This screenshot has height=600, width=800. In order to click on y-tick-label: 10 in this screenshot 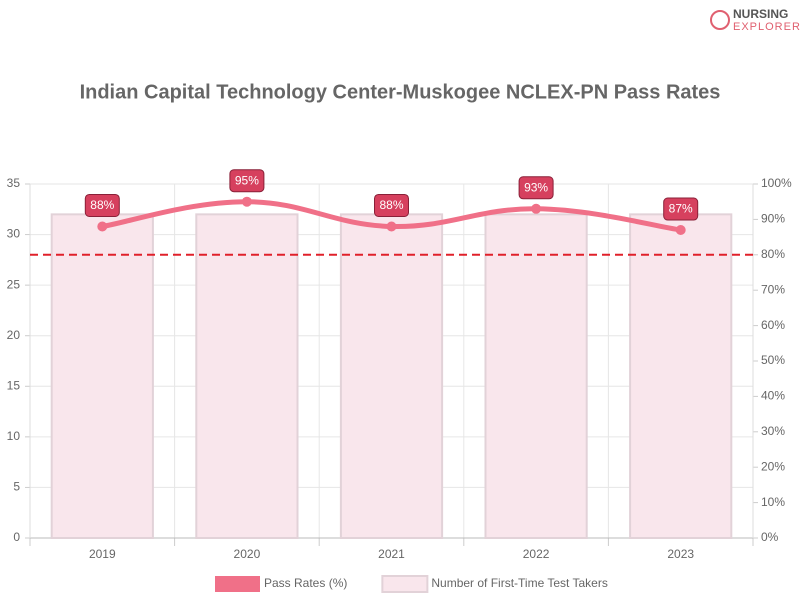, I will do `click(14, 436)`.